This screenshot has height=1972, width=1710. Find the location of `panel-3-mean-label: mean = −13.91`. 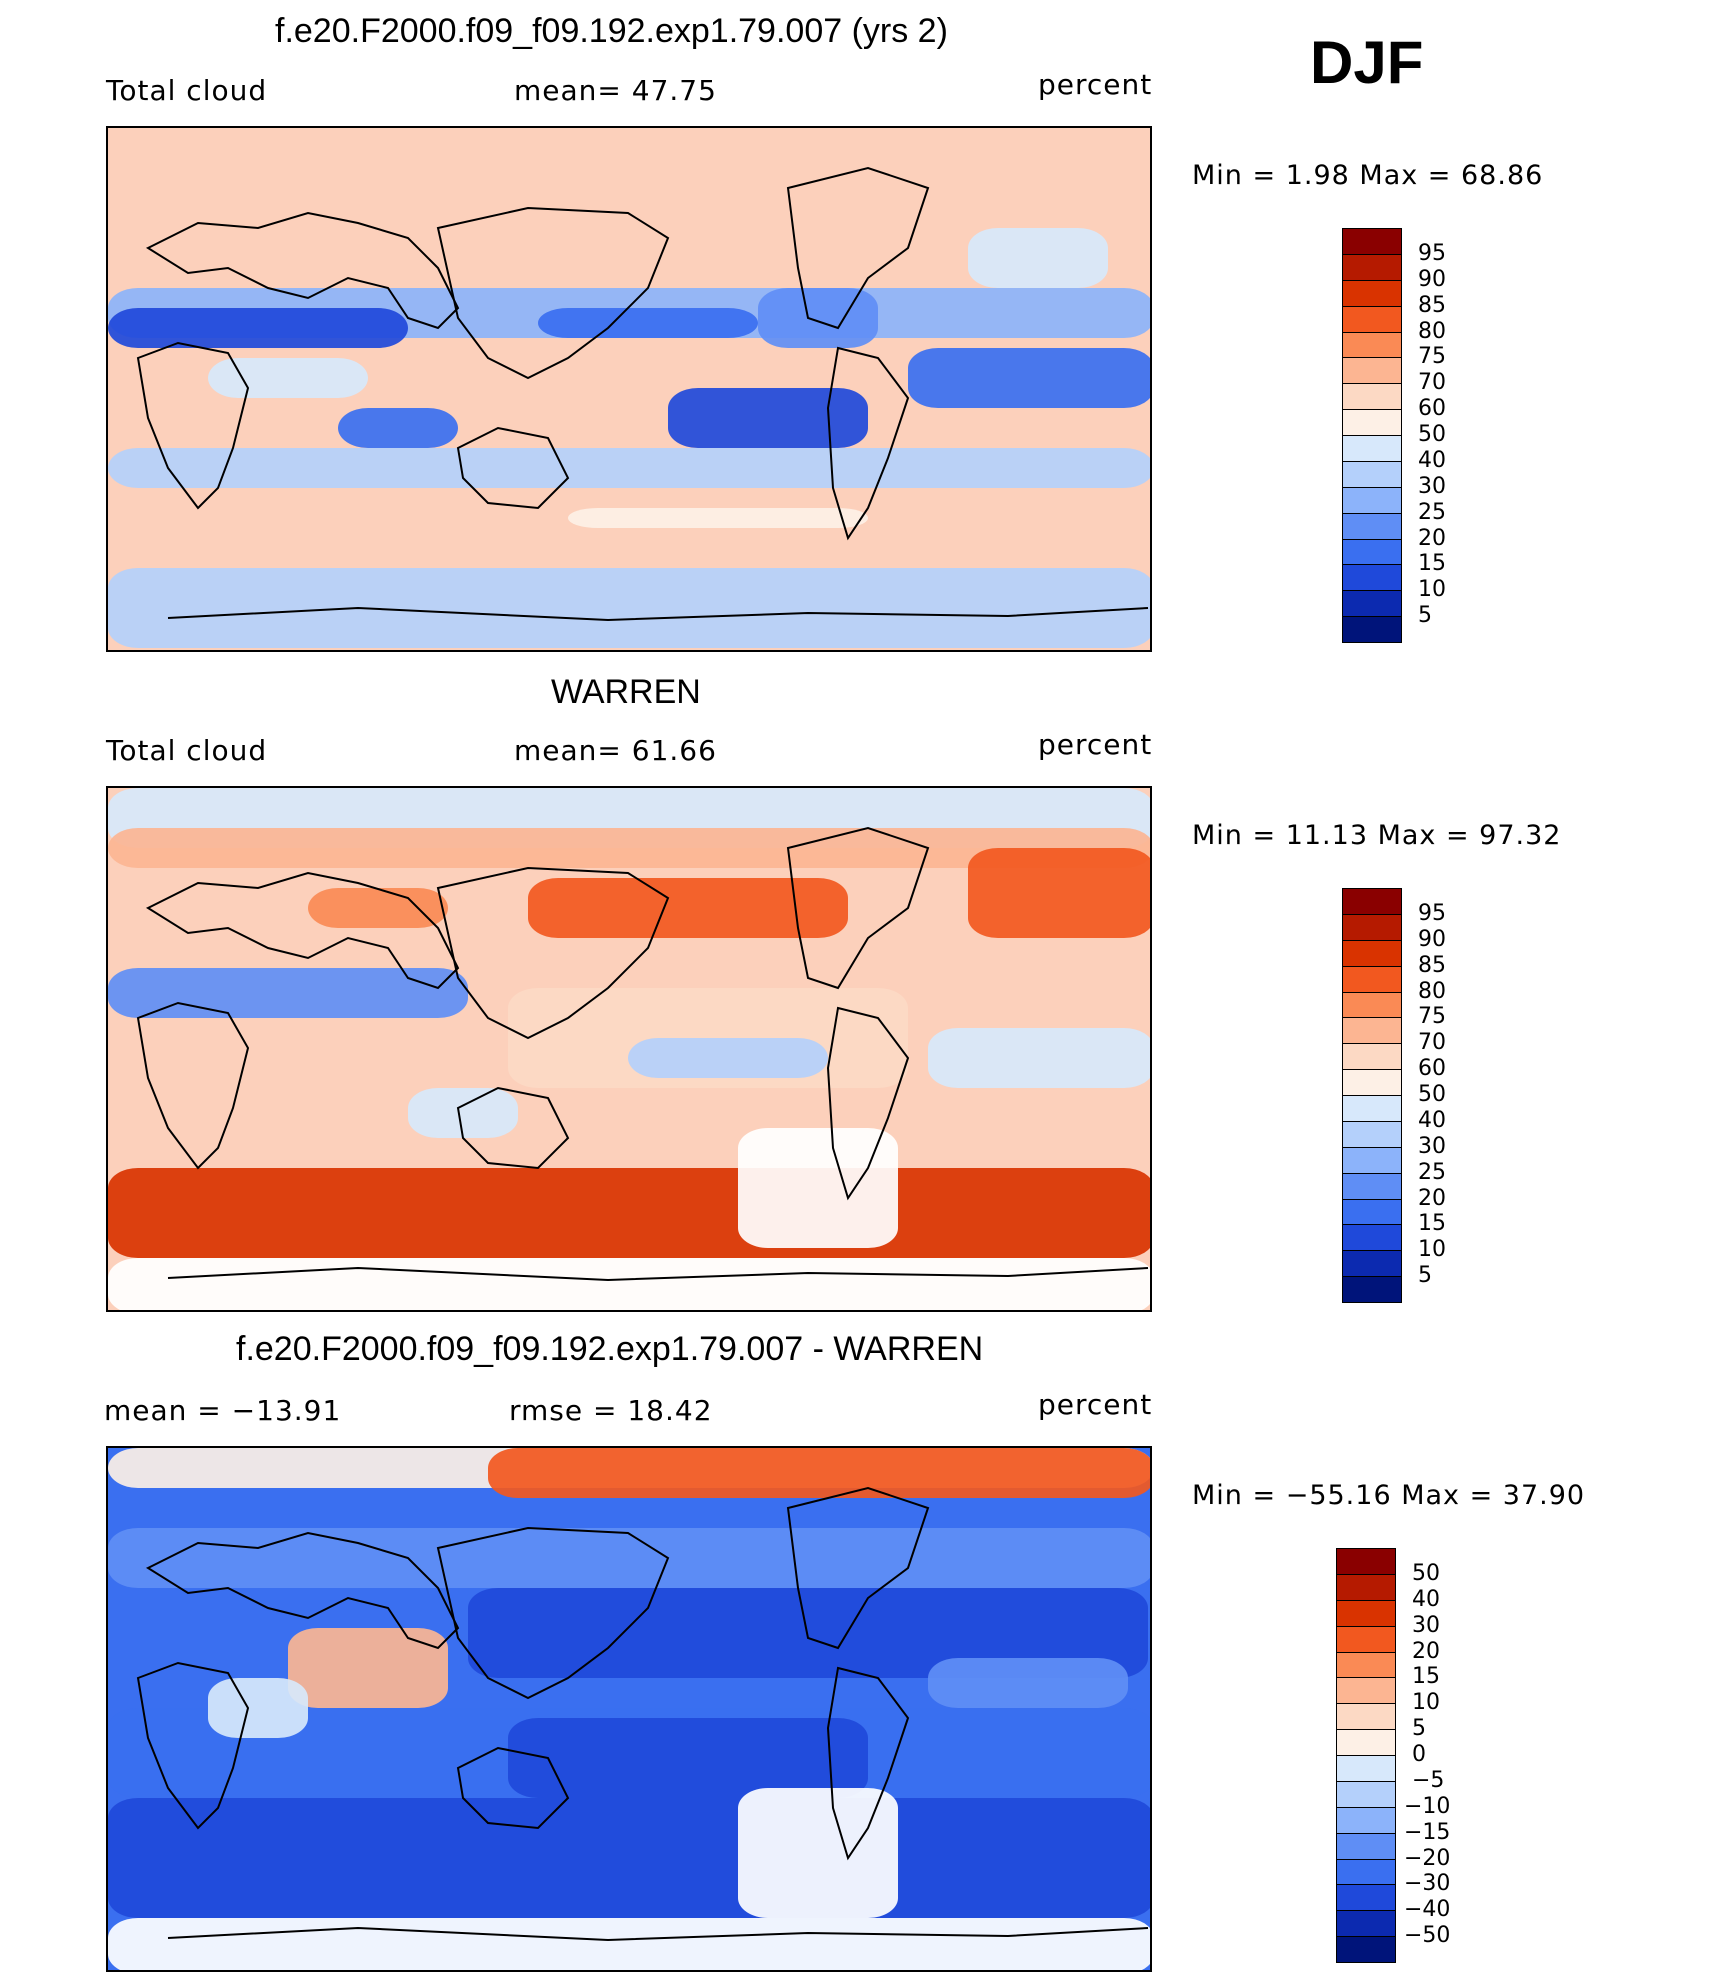

panel-3-mean-label: mean = −13.91 is located at coordinates (223, 1410).